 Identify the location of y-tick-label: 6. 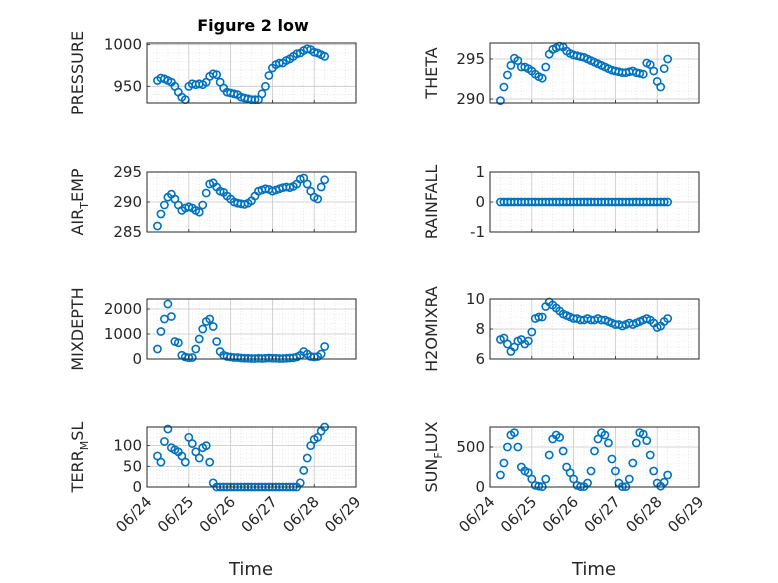
(480, 359).